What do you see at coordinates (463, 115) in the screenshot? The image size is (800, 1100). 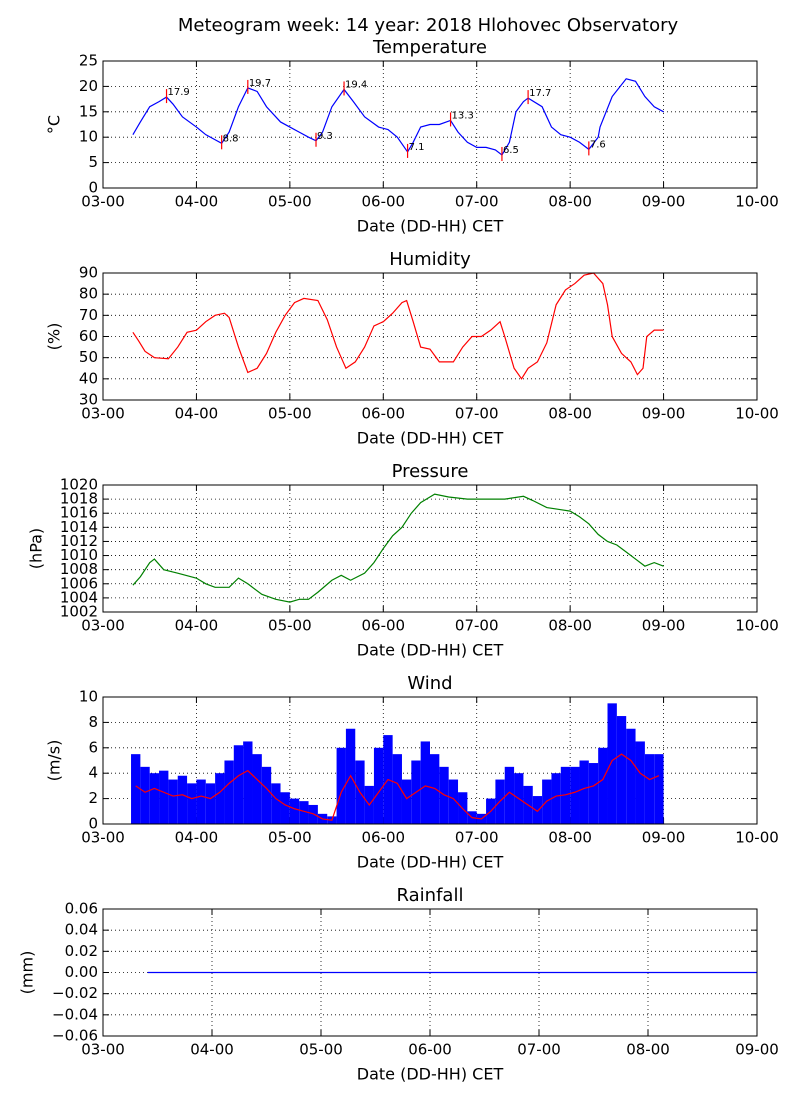 I see `extremum-label: 13.3` at bounding box center [463, 115].